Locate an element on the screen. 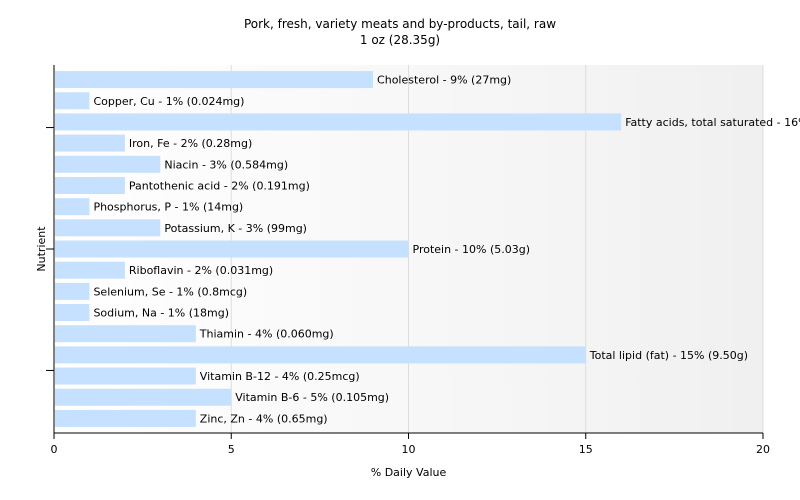 This screenshot has width=800, height=500. bar-label: Cholesterol - 9% (27mg) is located at coordinates (444, 80).